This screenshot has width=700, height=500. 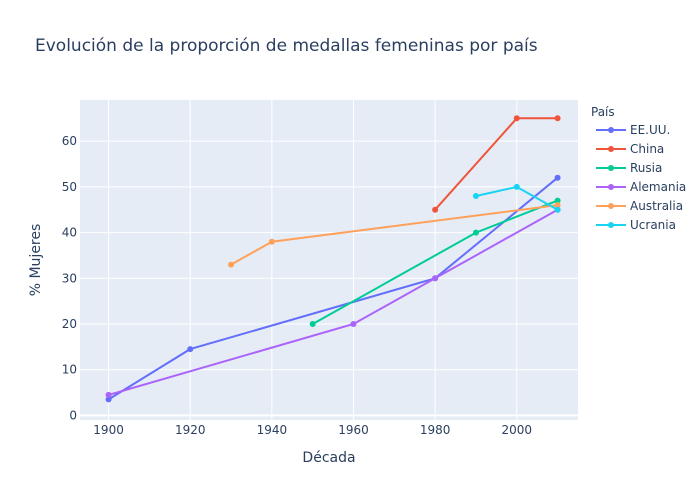 I want to click on legend-item-alemania: Alemania, so click(x=641, y=187).